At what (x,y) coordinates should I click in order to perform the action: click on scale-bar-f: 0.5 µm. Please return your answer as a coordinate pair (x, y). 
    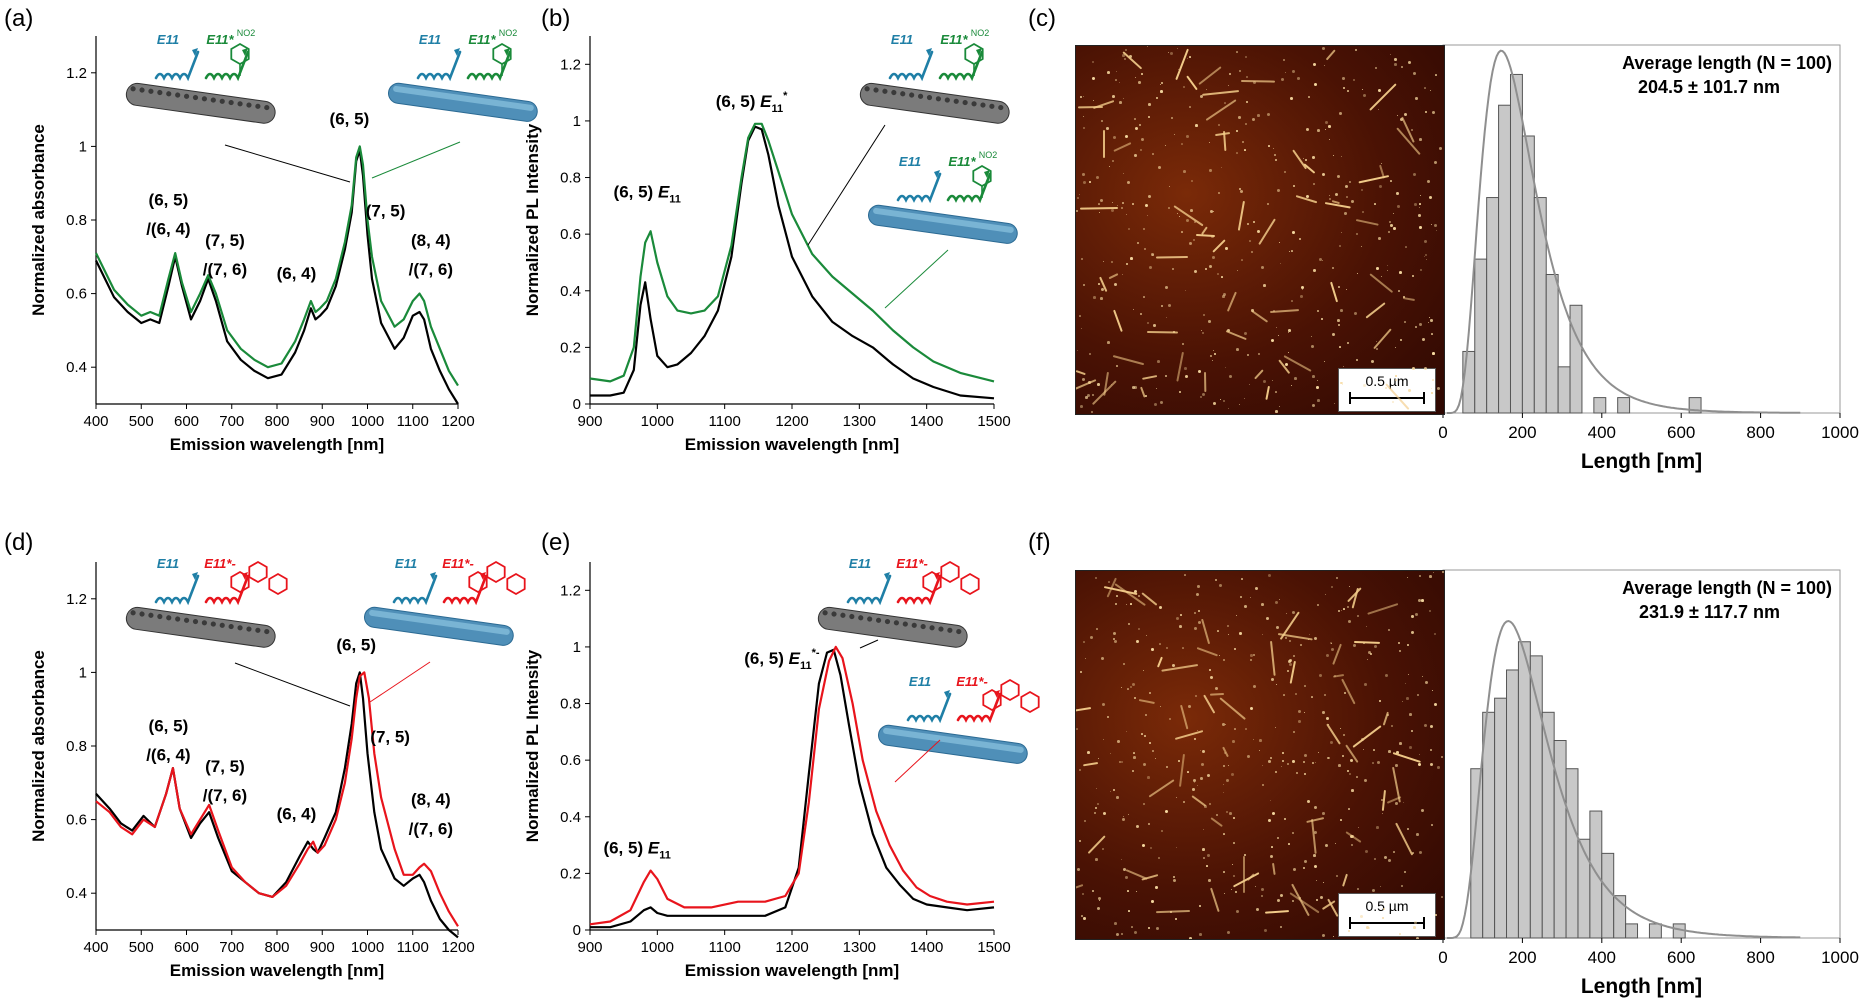
    Looking at the image, I should click on (1387, 915).